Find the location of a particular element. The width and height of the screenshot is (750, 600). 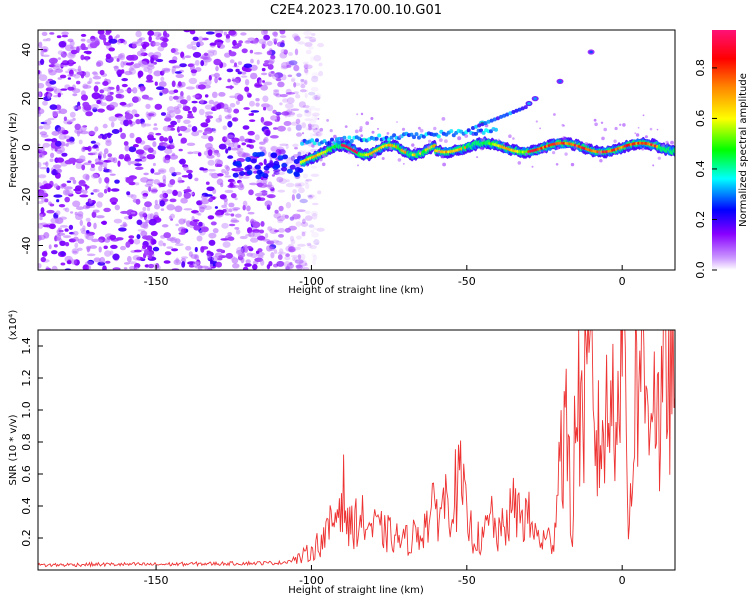

y-tick-label: 0.2 is located at coordinates (26, 538).